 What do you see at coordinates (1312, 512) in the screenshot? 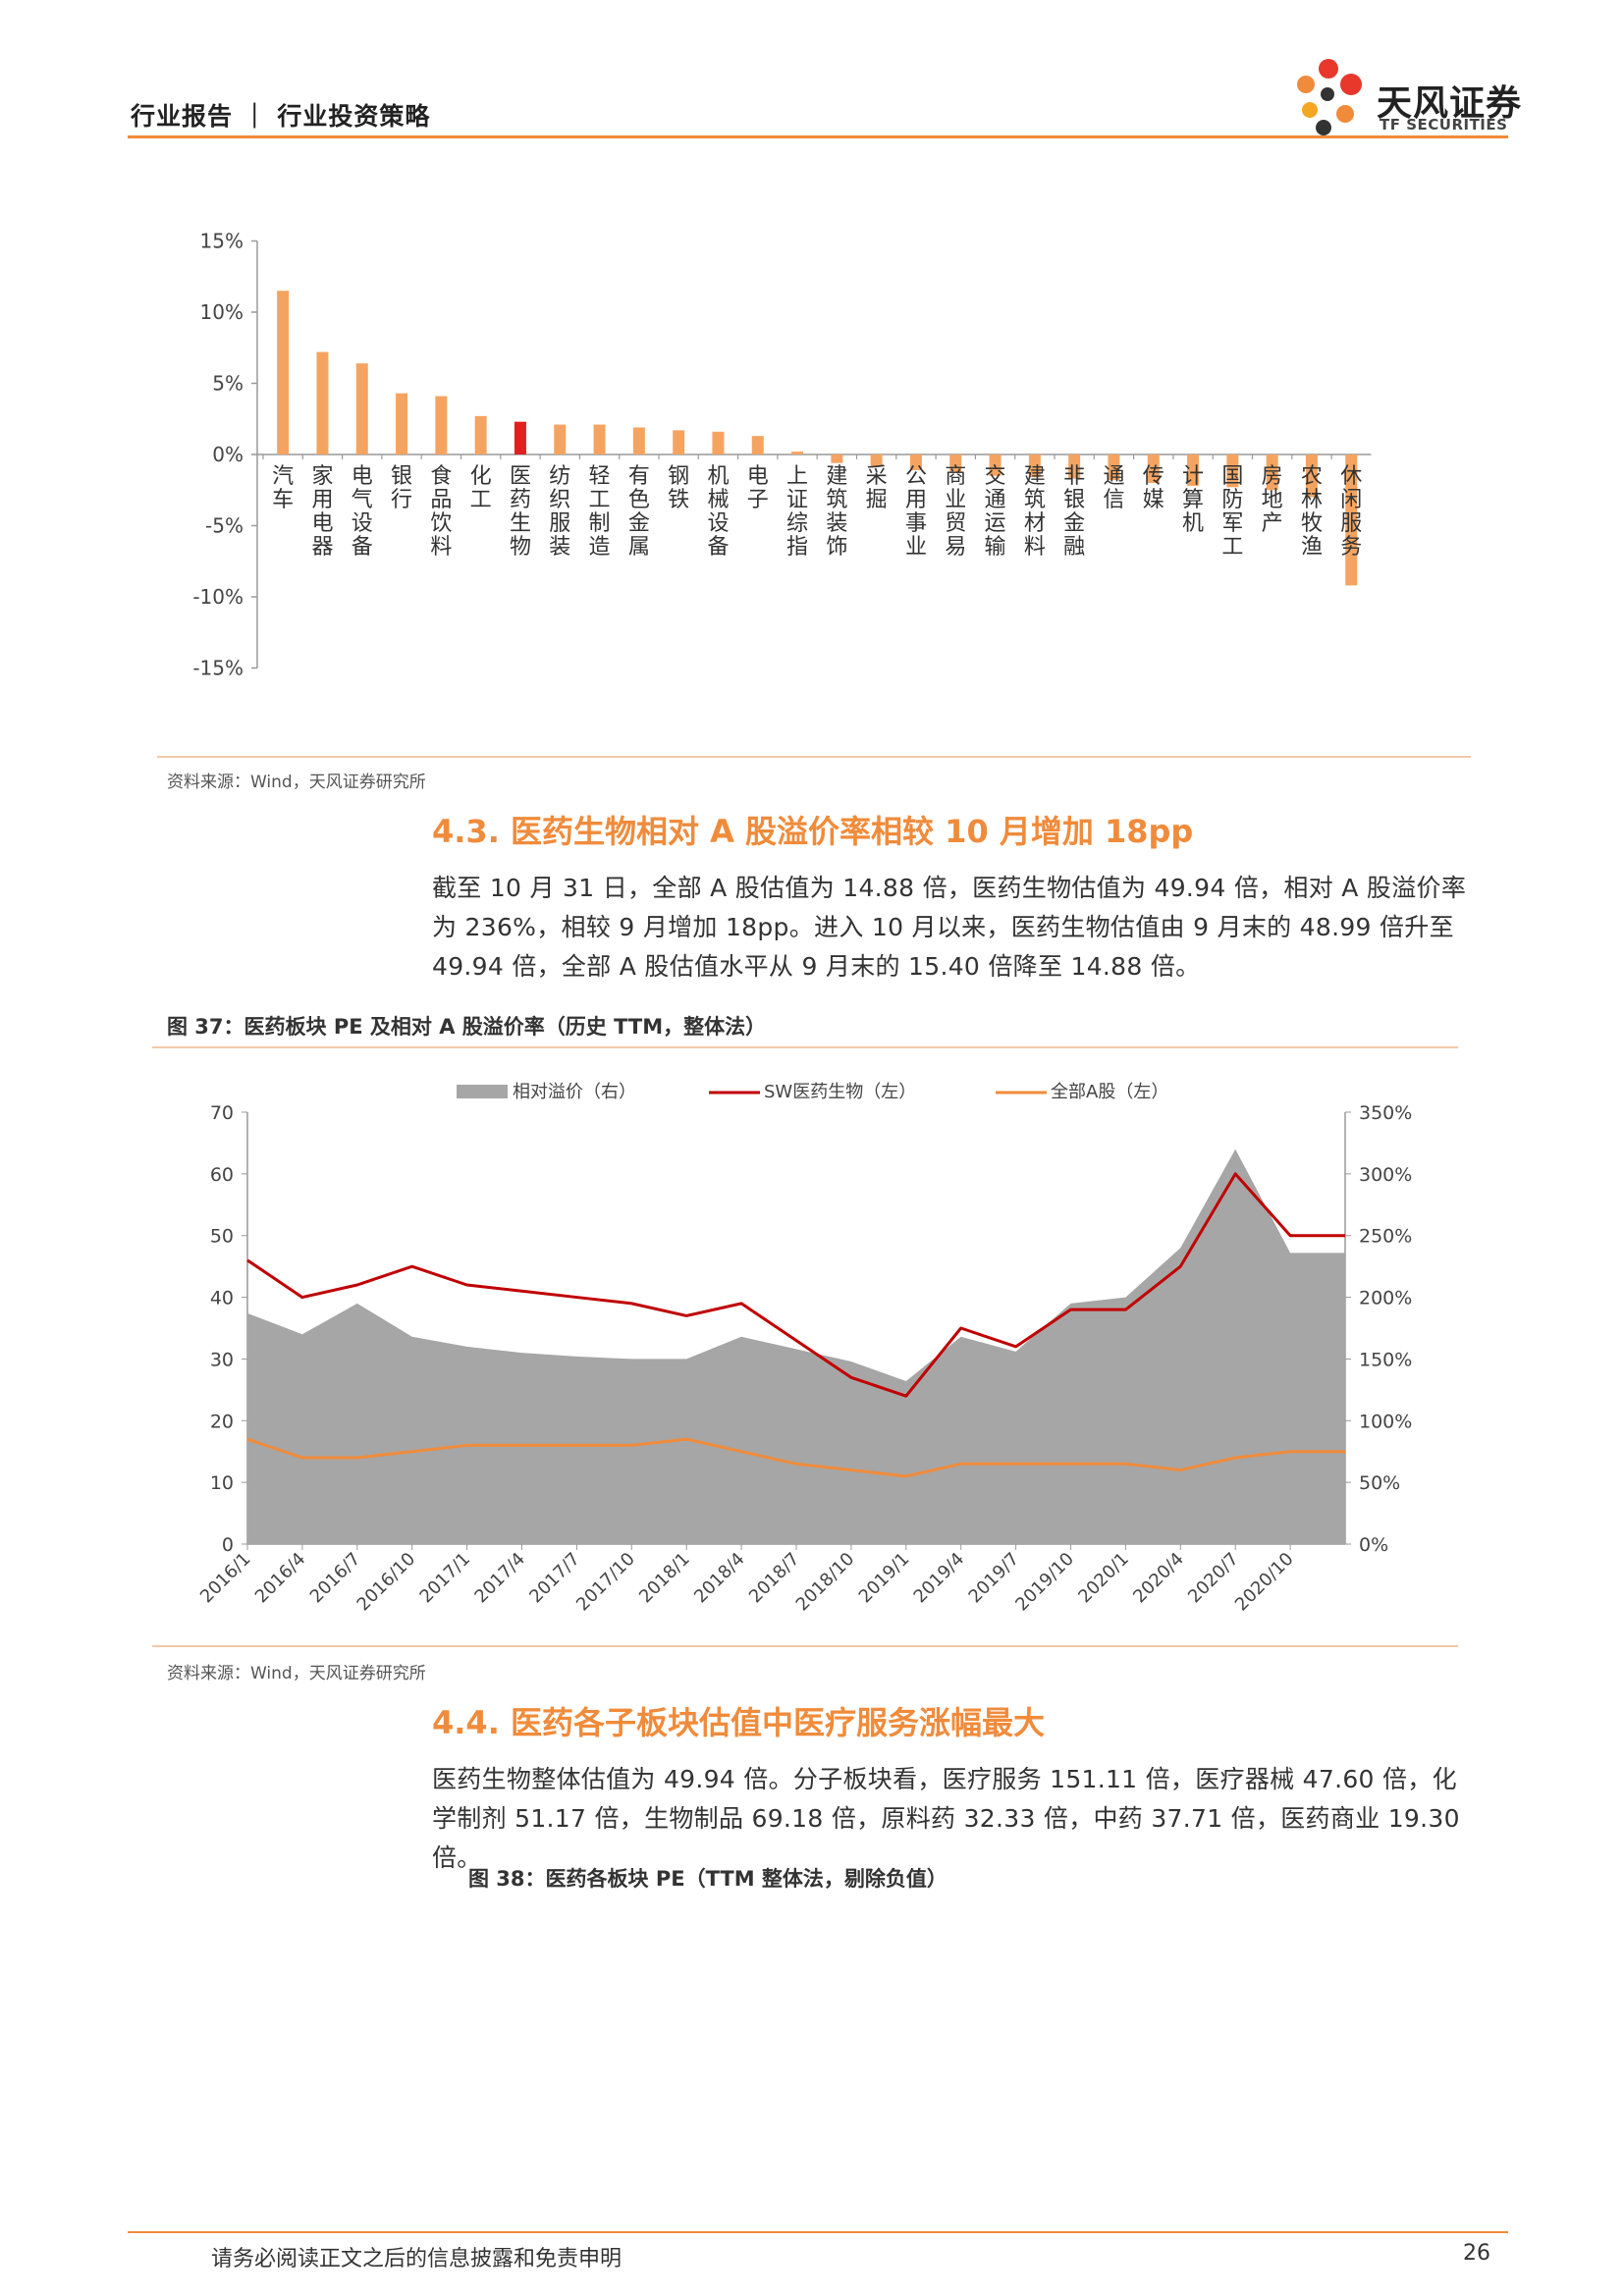
I see `category-label: 农林牧渔` at bounding box center [1312, 512].